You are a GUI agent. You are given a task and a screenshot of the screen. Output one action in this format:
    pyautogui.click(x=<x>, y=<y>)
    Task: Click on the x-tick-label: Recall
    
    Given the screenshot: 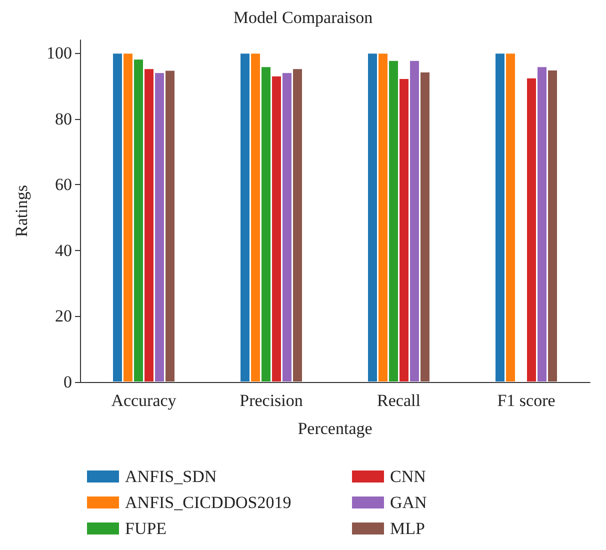 What is the action you would take?
    pyautogui.click(x=399, y=400)
    